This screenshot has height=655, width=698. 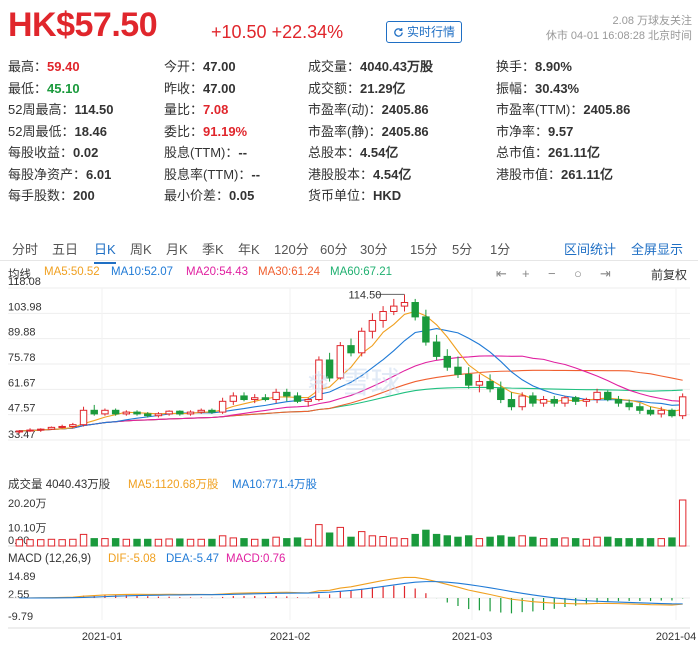 I want to click on quote-label: 市净率：, so click(x=522, y=131).